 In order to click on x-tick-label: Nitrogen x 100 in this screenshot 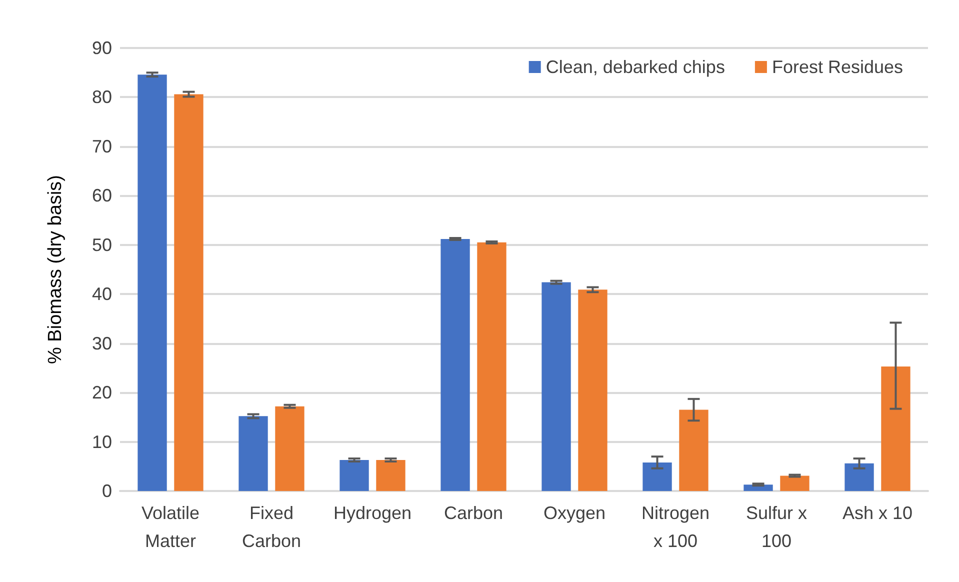, I will do `click(675, 527)`.